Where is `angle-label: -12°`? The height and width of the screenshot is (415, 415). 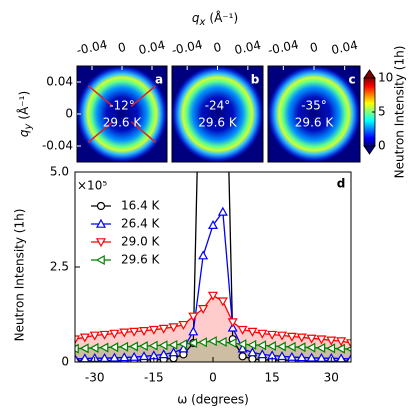
angle-label: -12° is located at coordinates (122, 106).